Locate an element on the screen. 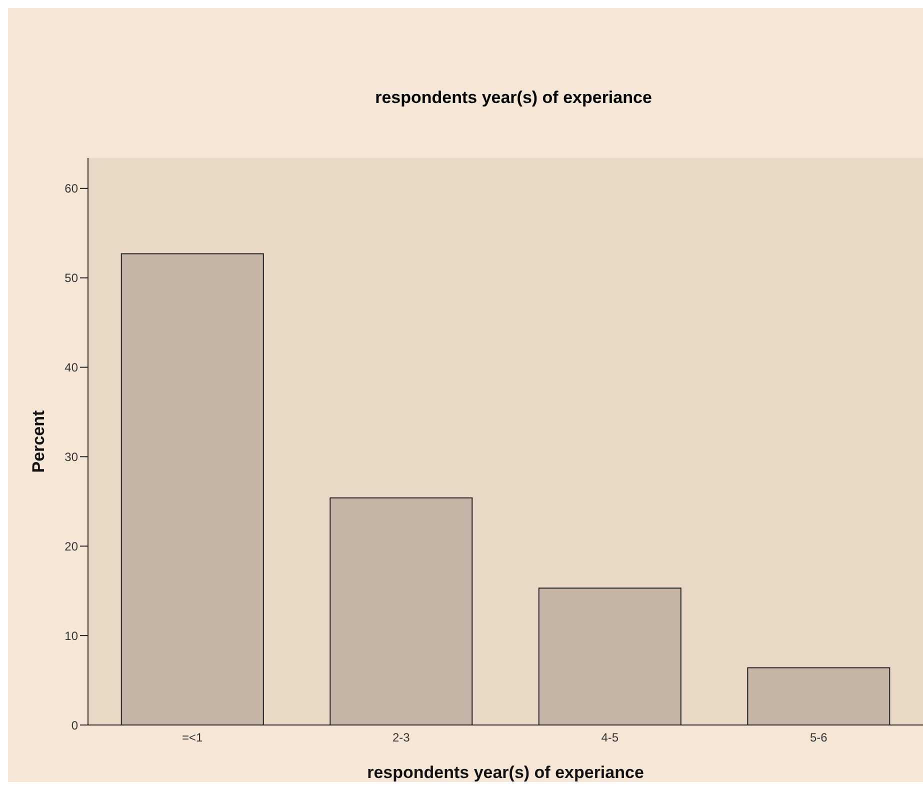 The image size is (923, 790). y-tick-label: 20 is located at coordinates (71, 546).